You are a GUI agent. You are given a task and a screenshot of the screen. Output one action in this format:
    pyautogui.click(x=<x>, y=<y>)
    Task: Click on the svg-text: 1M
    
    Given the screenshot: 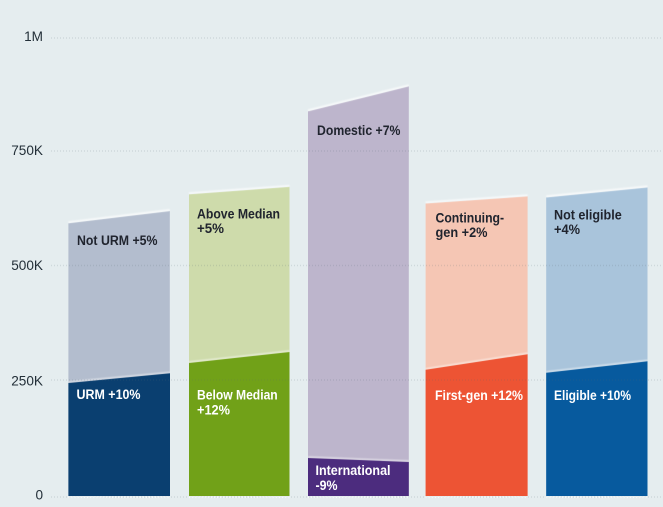 What is the action you would take?
    pyautogui.click(x=33, y=36)
    